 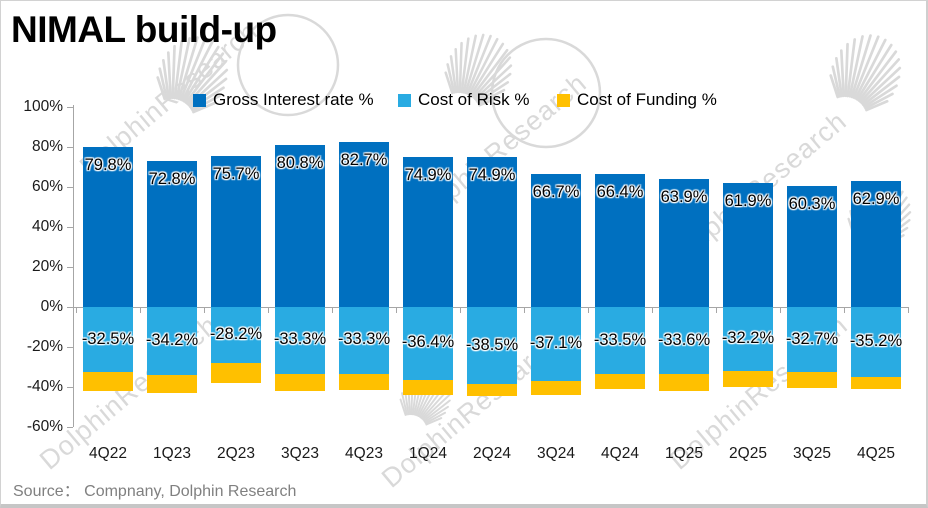 I want to click on data-label-cost-of-risk: -32.7%, so click(x=812, y=338).